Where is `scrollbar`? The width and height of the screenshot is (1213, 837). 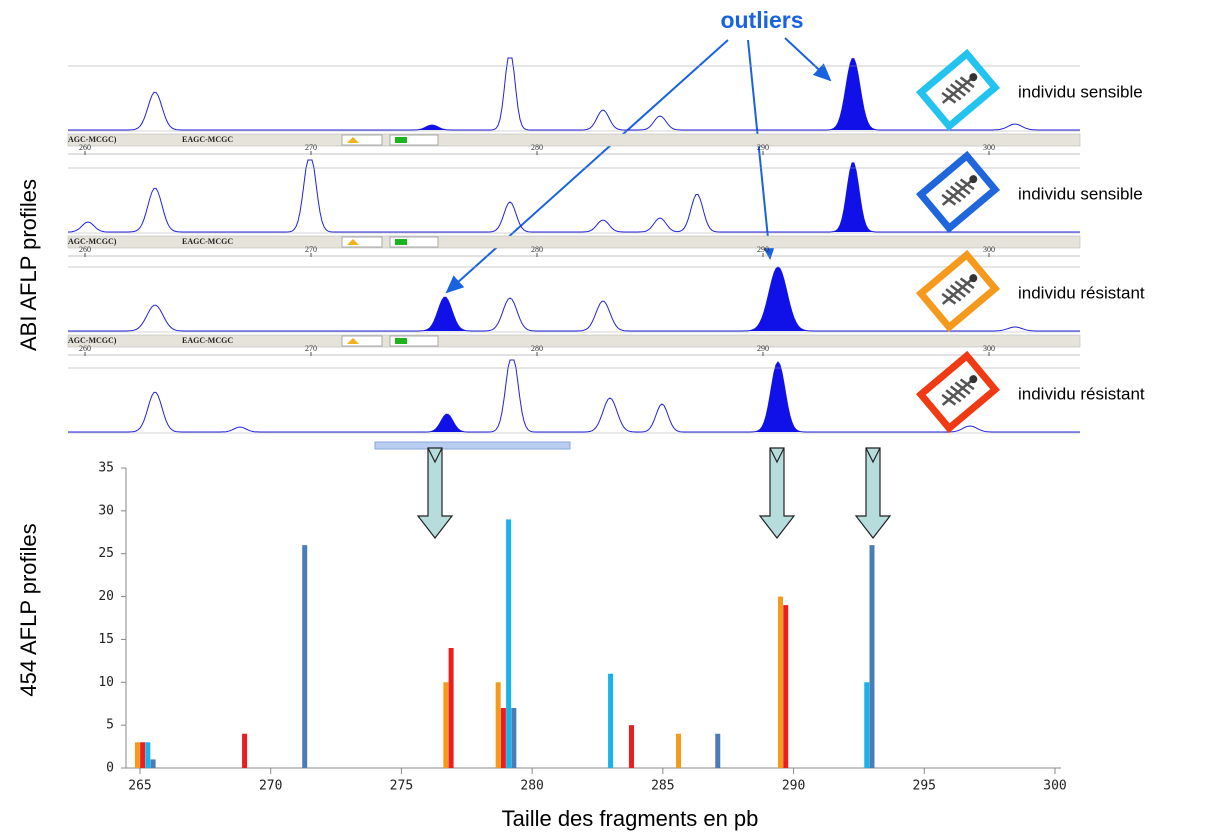
scrollbar is located at coordinates (472, 445).